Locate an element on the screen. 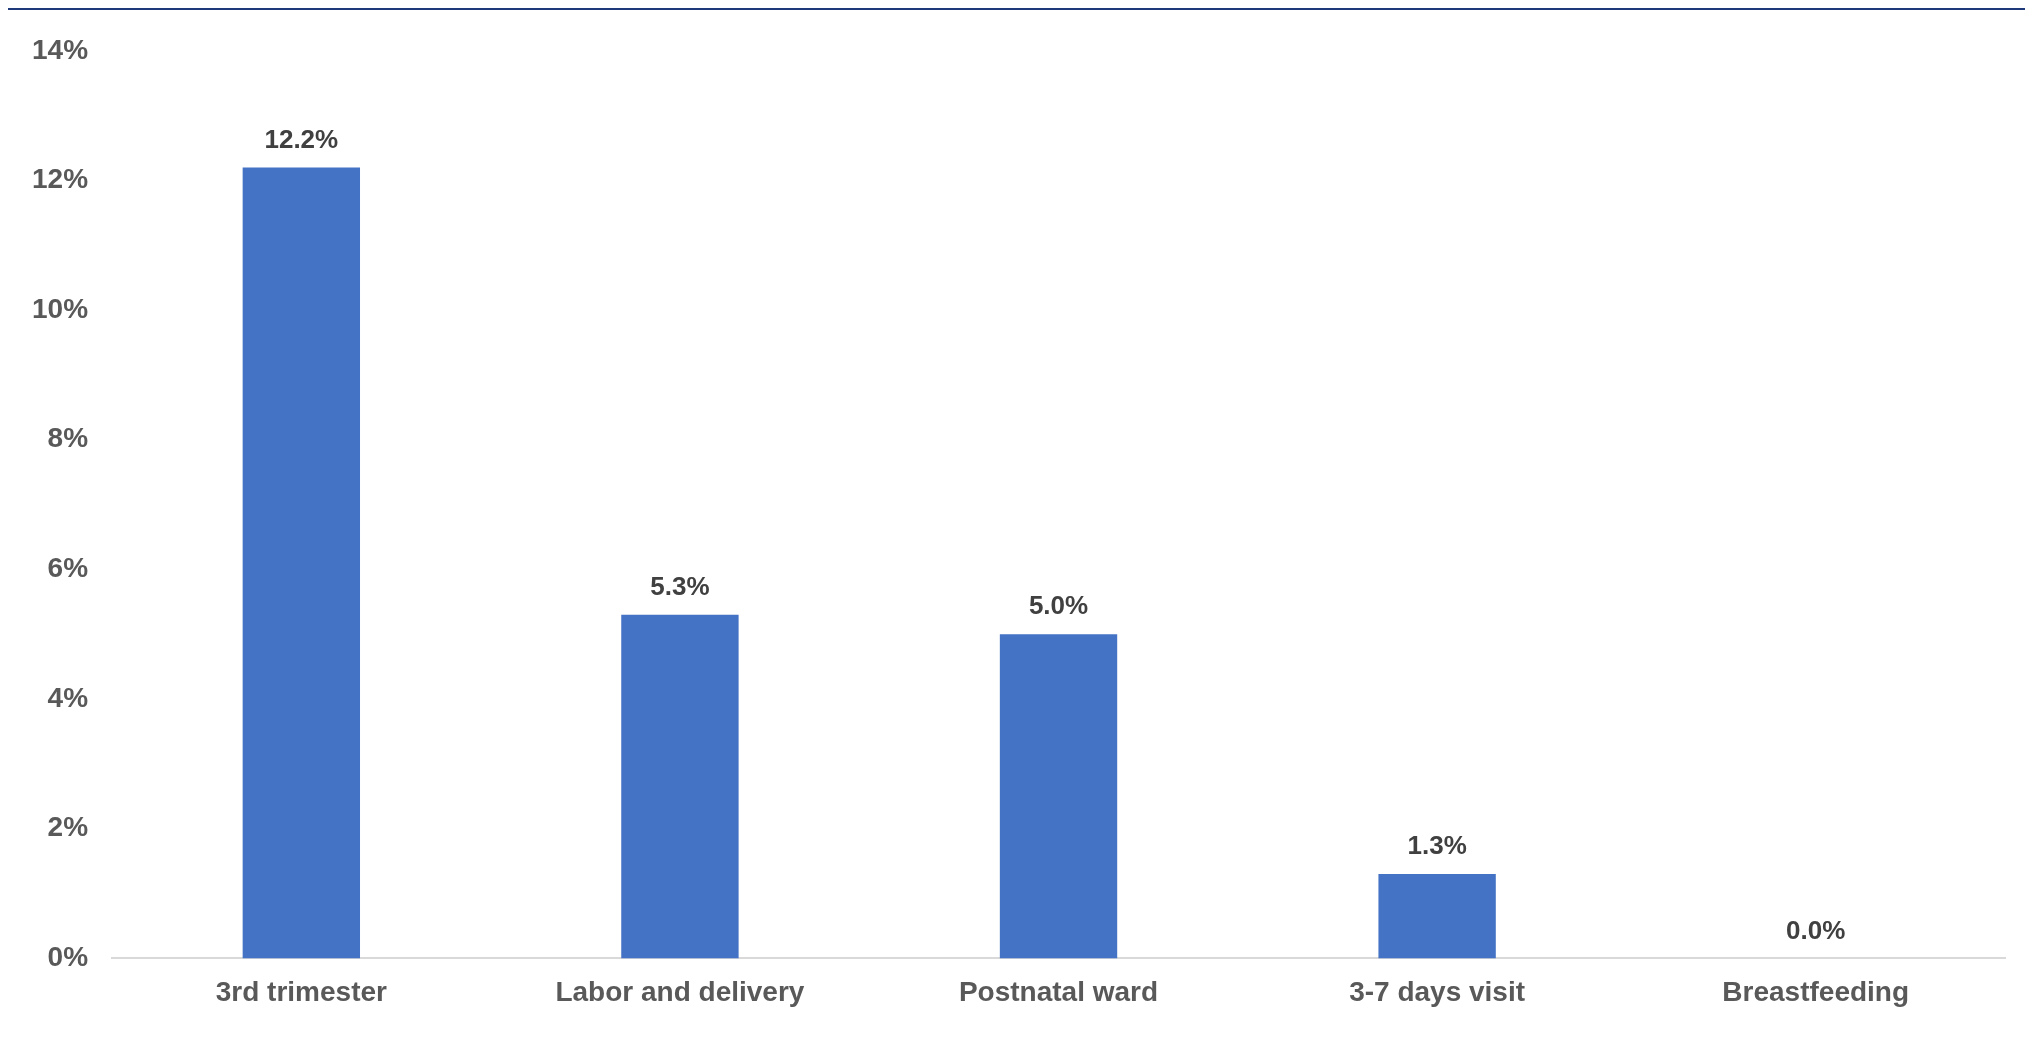 This screenshot has height=1038, width=2033. data-label: 5.3% is located at coordinates (680, 585).